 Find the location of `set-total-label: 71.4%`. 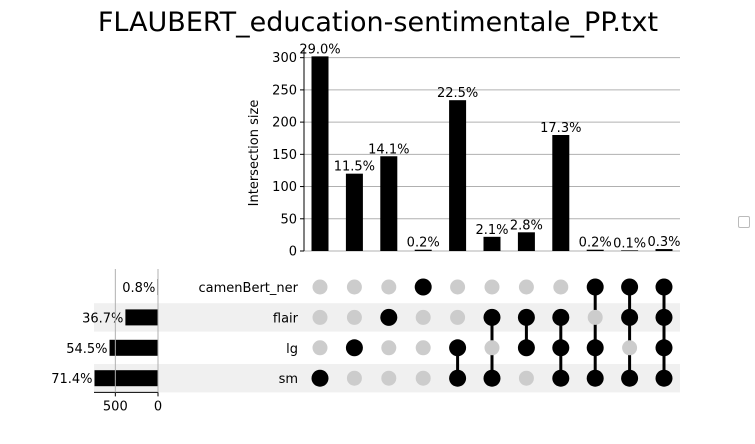

set-total-label: 71.4% is located at coordinates (71, 379).